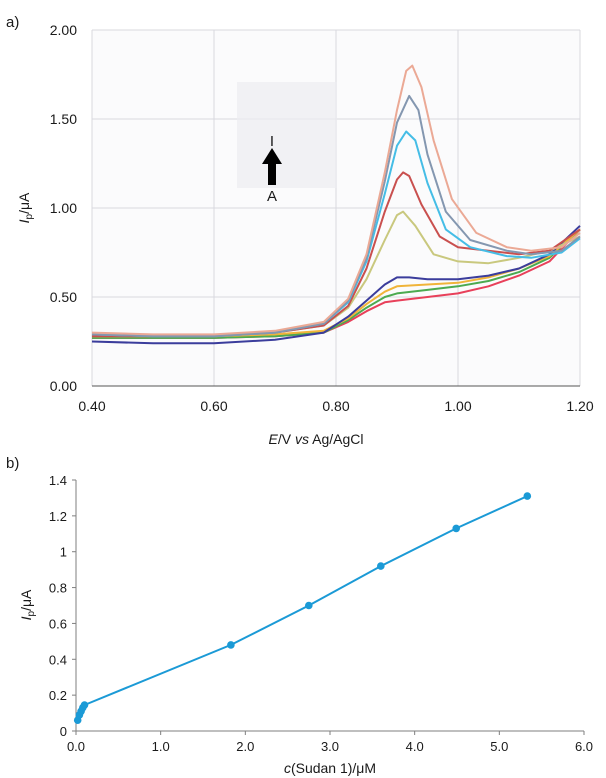 The height and width of the screenshot is (778, 606). What do you see at coordinates (58, 659) in the screenshot?
I see `y-tick-label: 0.4` at bounding box center [58, 659].